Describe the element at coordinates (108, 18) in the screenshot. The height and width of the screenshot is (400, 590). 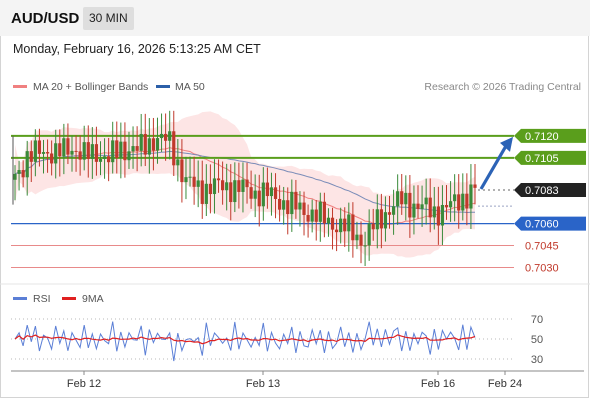
I see `timeframe-badge: 30 MIN` at that location.